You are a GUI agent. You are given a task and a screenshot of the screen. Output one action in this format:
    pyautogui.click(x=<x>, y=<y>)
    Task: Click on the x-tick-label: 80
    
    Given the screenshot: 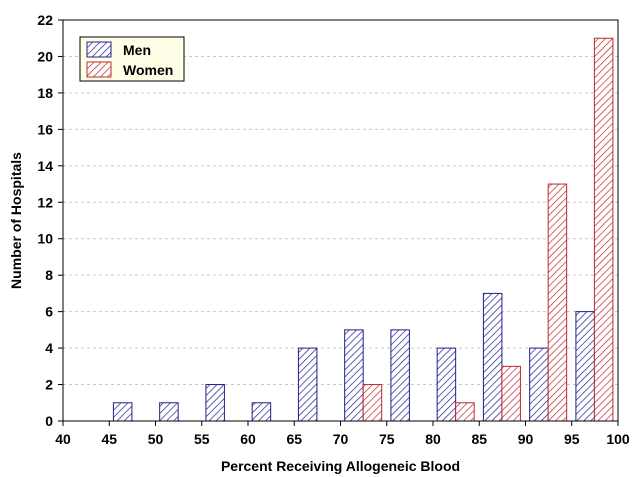 What is the action you would take?
    pyautogui.click(x=433, y=439)
    